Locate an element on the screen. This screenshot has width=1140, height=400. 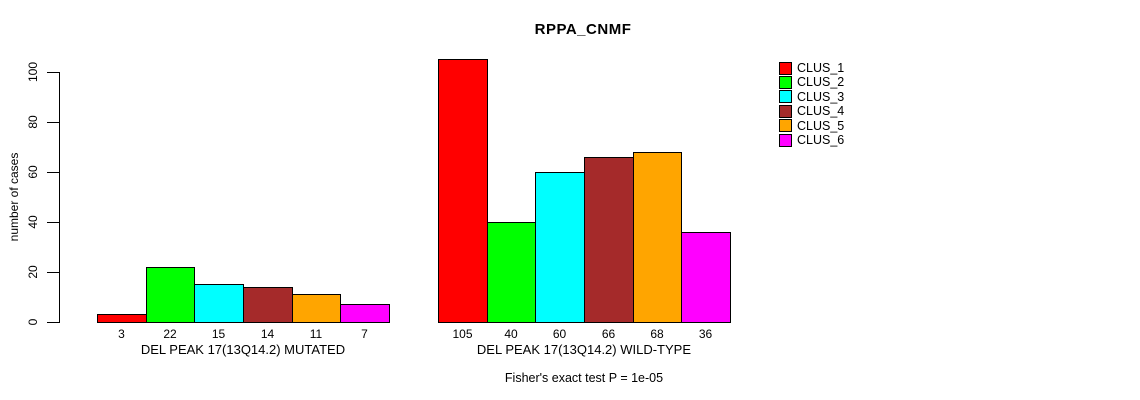
bar-value-label: 60 is located at coordinates (559, 334).